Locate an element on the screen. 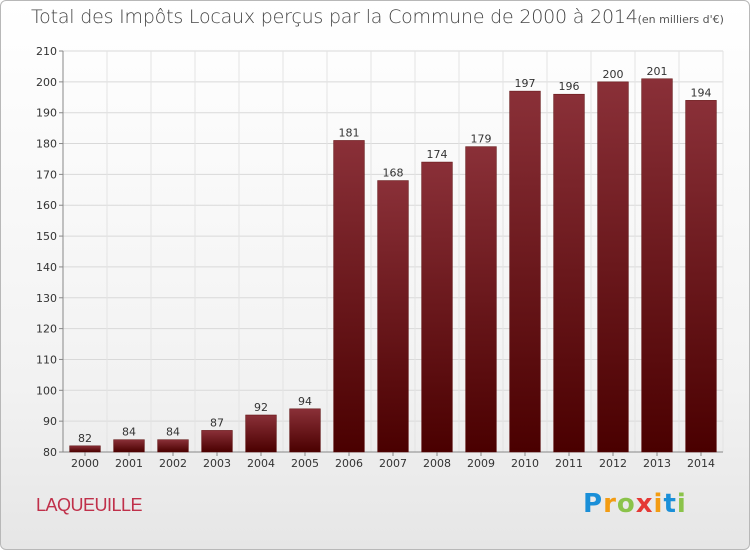 The image size is (750, 550). x-tick-label: 2013 is located at coordinates (657, 463).